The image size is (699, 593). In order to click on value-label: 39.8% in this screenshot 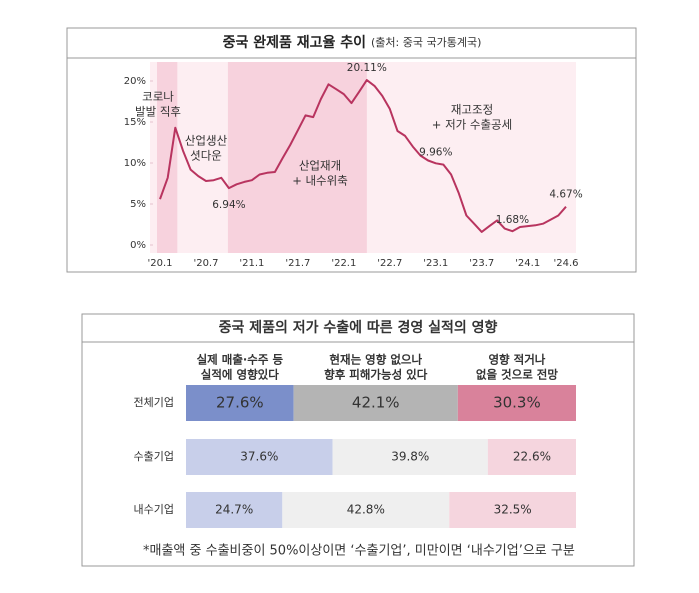, I will do `click(410, 457)`.